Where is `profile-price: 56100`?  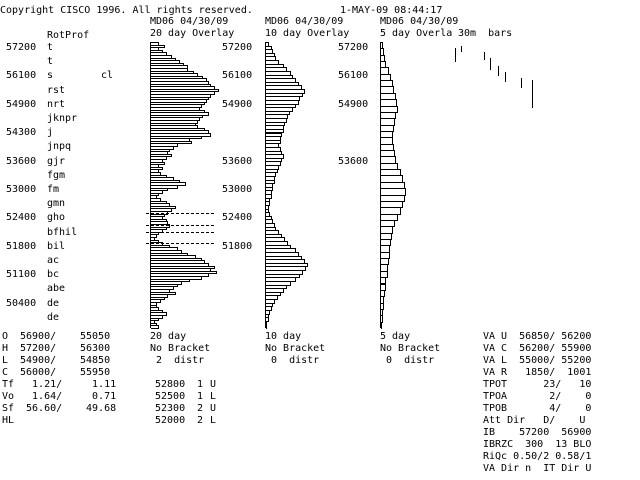
profile-price: 56100 is located at coordinates (21, 76).